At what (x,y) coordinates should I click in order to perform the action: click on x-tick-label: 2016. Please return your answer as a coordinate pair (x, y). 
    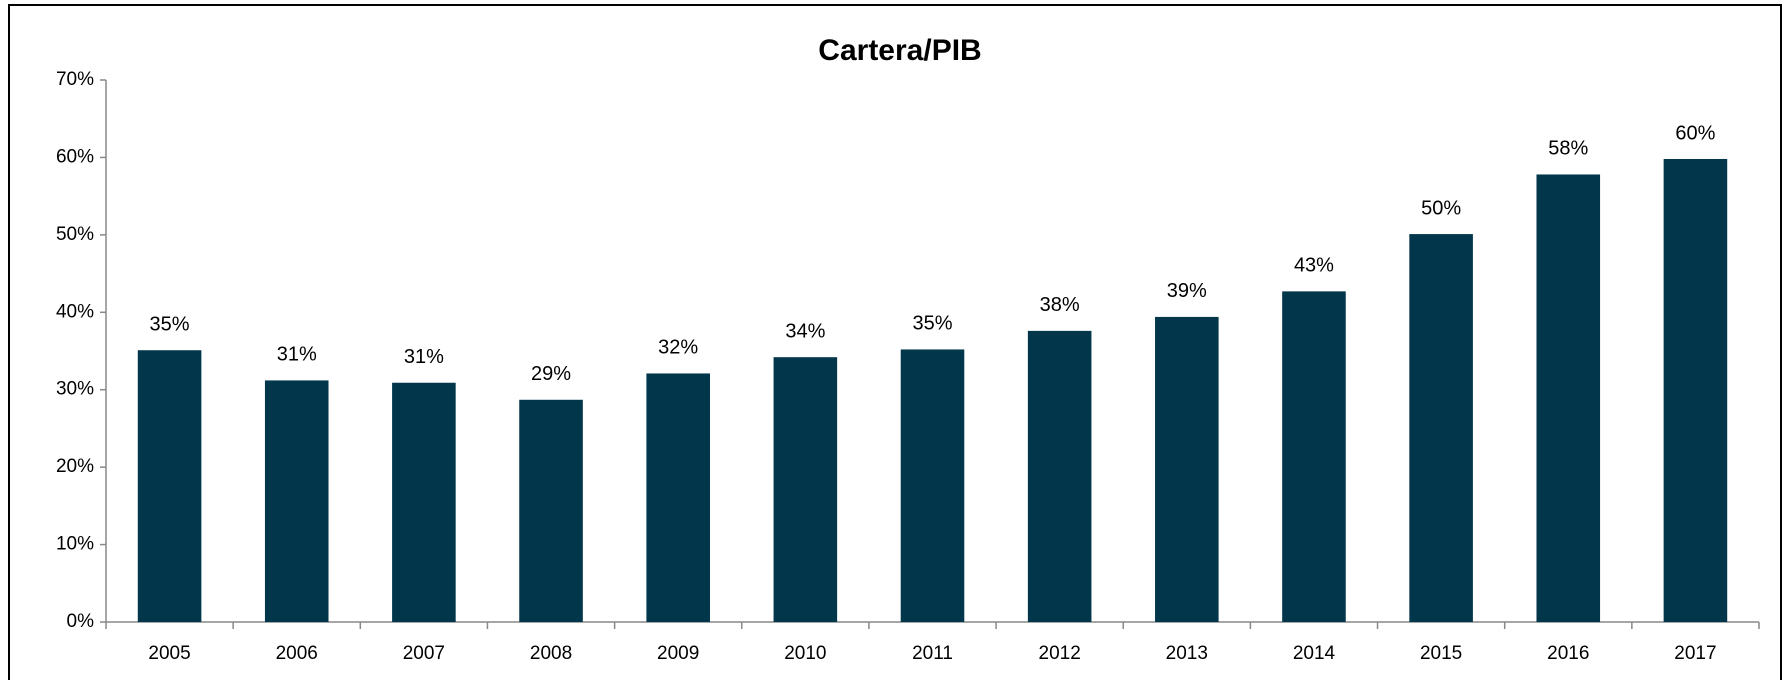
    Looking at the image, I should click on (1568, 653).